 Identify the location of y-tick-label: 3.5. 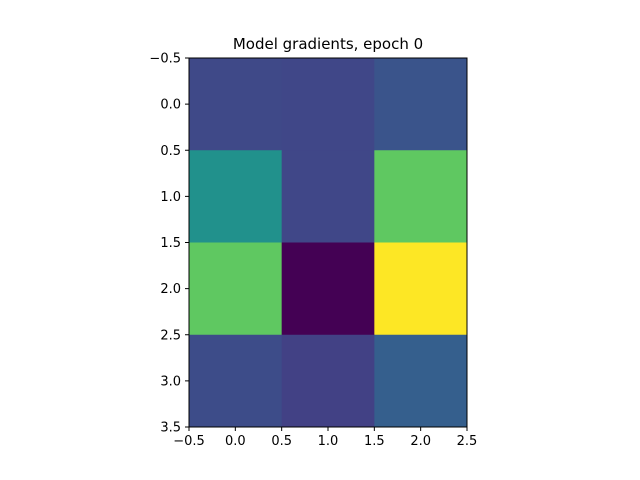
(170, 428).